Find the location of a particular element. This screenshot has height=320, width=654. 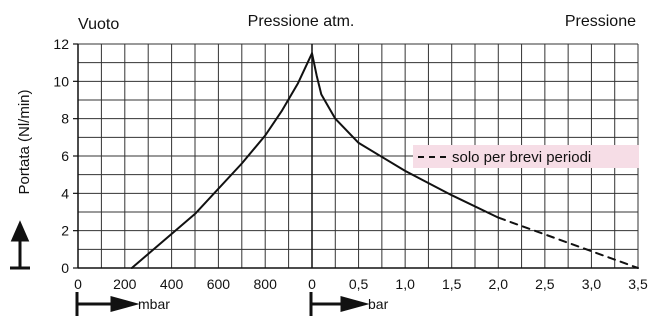

x-tick-label-mbar: 600 is located at coordinates (219, 284).